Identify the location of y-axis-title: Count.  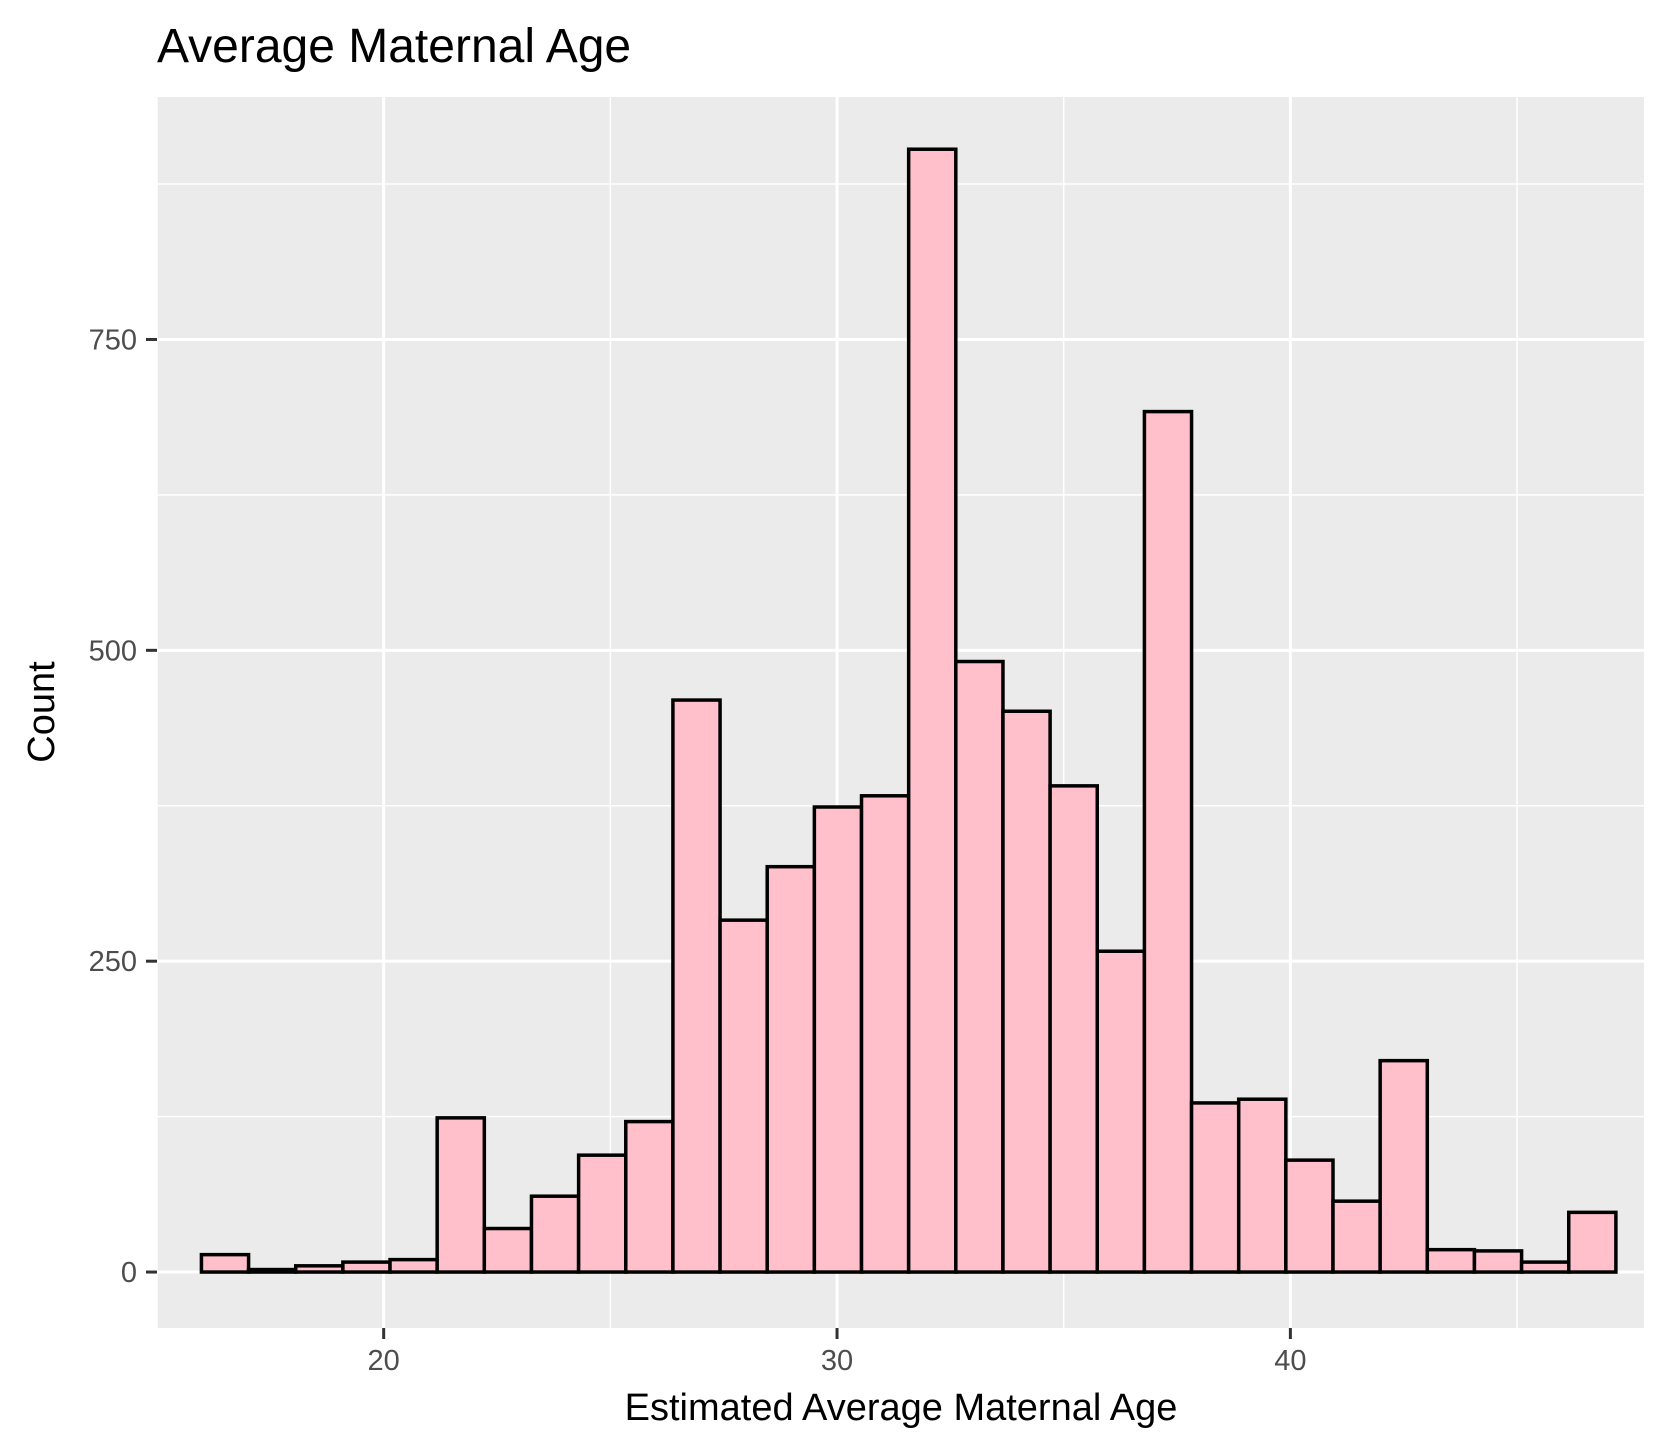
(42, 712).